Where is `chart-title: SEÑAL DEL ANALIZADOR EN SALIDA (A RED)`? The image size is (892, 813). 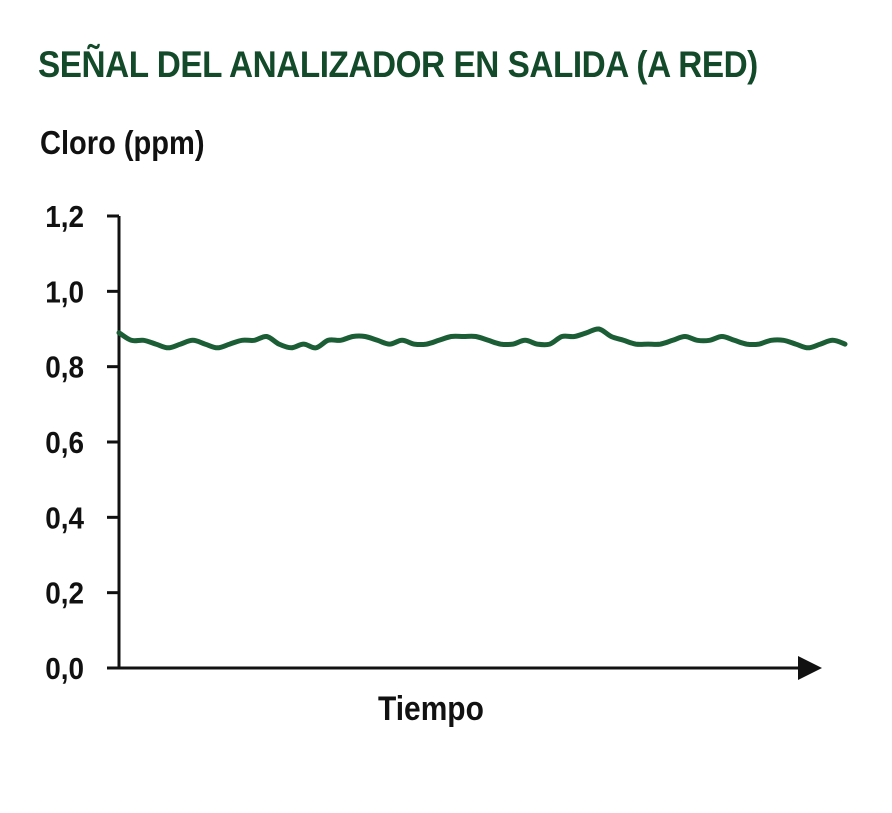 chart-title: SEÑAL DEL ANALIZADOR EN SALIDA (A RED) is located at coordinates (398, 64).